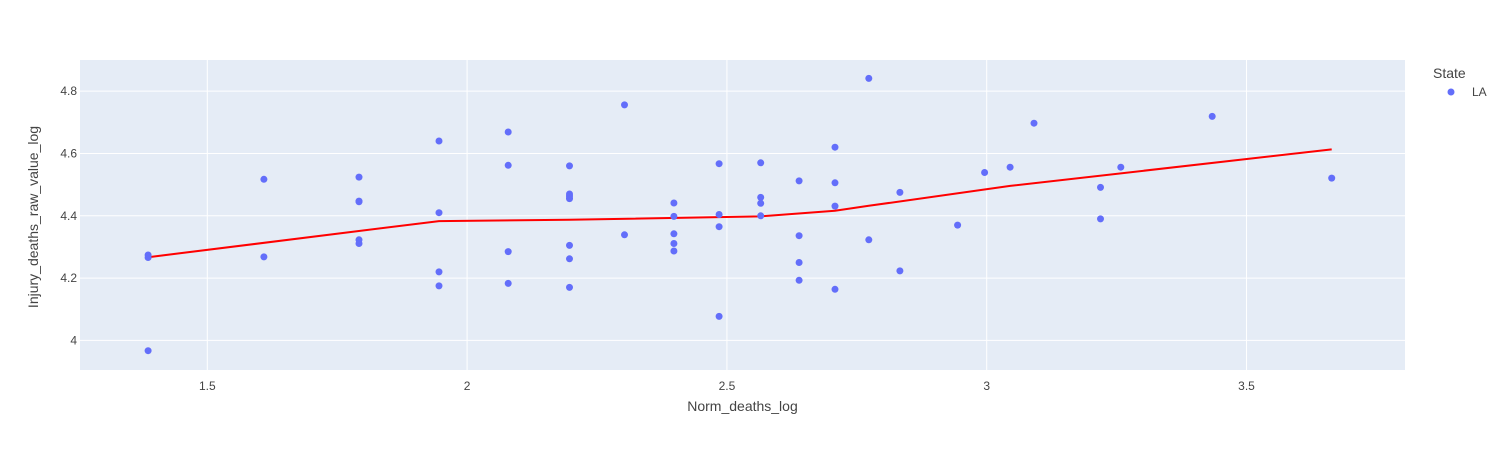 This screenshot has width=1503, height=450. I want to click on y-axis-title: Injury_deaths_raw_value_log, so click(33, 217).